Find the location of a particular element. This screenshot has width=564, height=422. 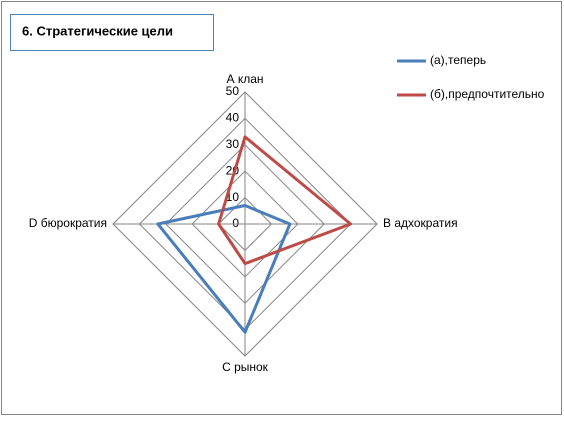

category-label: В адхократия is located at coordinates (420, 223).